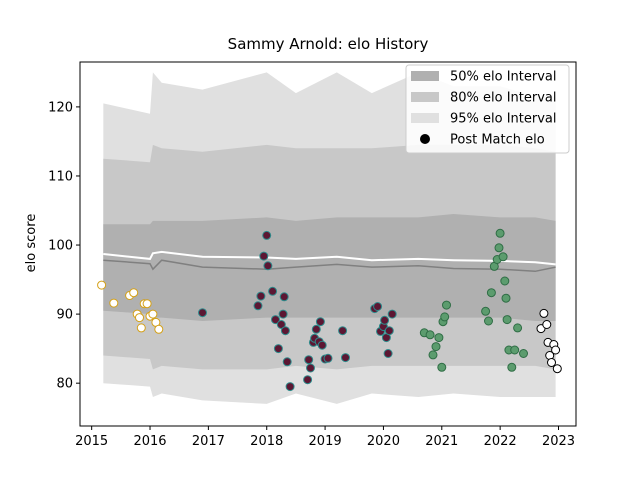 The image size is (640, 480). What do you see at coordinates (497, 140) in the screenshot?
I see `legend-label: Post Match elo` at bounding box center [497, 140].